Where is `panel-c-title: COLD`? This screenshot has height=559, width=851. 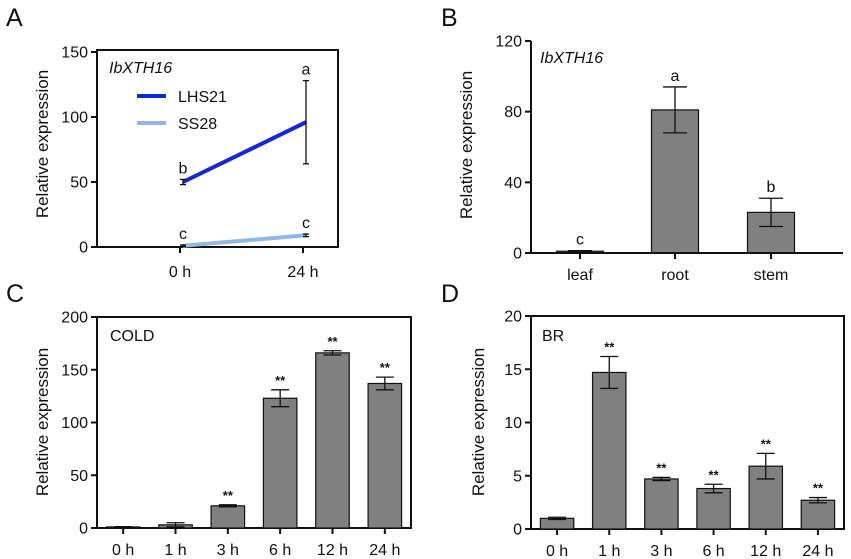
panel-c-title: COLD is located at coordinates (132, 336).